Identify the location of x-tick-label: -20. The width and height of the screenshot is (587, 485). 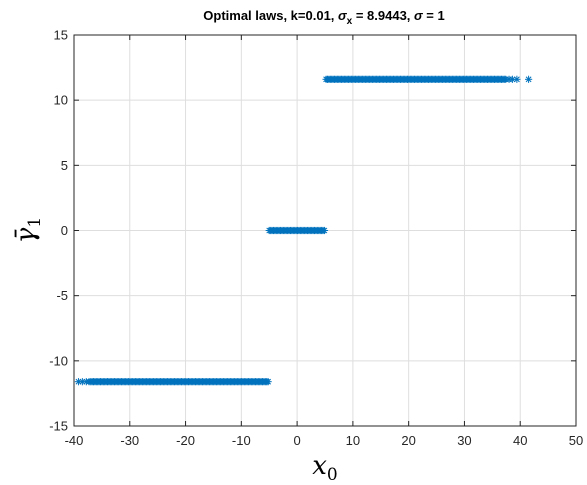
(185, 440).